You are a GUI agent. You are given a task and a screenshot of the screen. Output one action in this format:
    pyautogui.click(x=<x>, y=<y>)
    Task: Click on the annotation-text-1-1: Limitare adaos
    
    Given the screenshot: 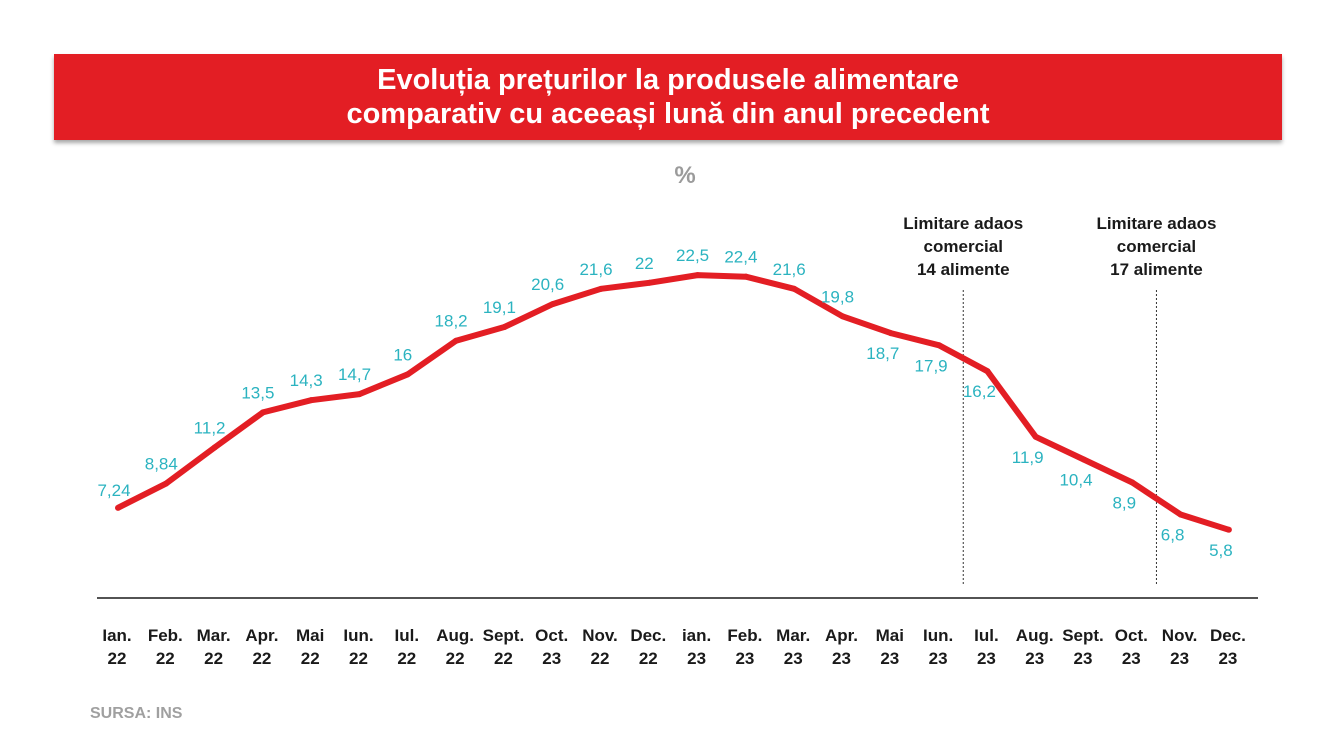 What is the action you would take?
    pyautogui.click(x=963, y=223)
    